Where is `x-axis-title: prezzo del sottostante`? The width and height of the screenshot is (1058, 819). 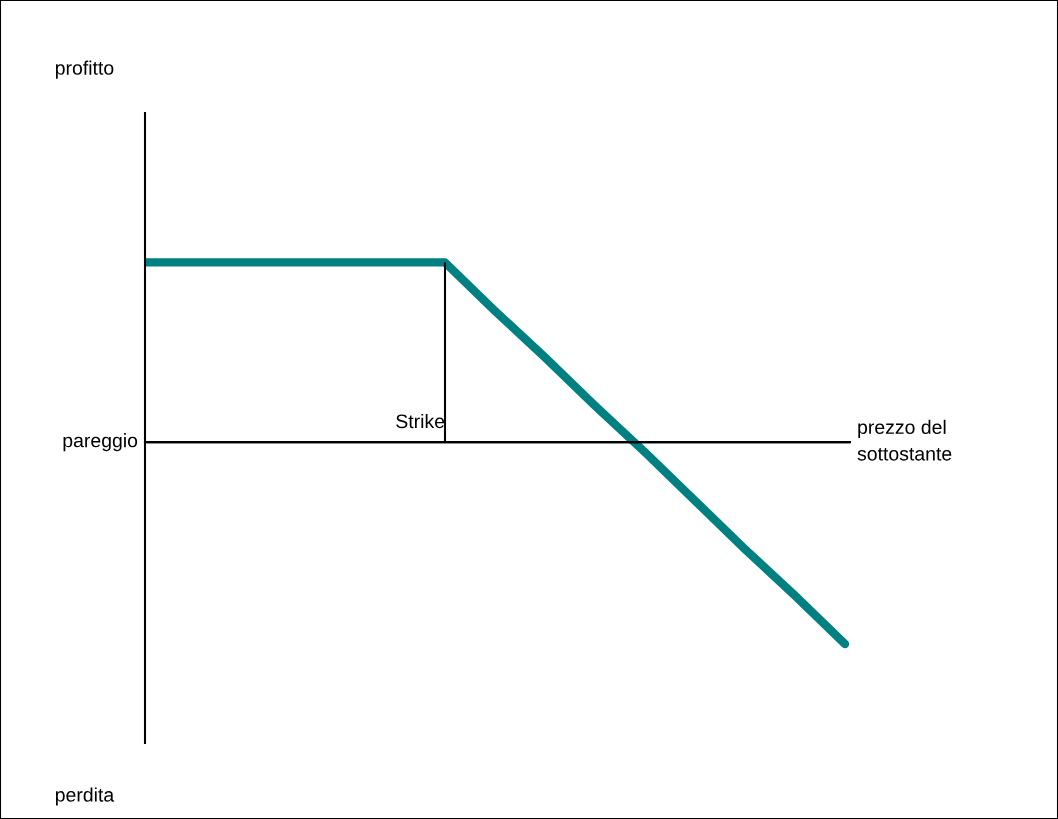
x-axis-title: prezzo del sottostante is located at coordinates (904, 440).